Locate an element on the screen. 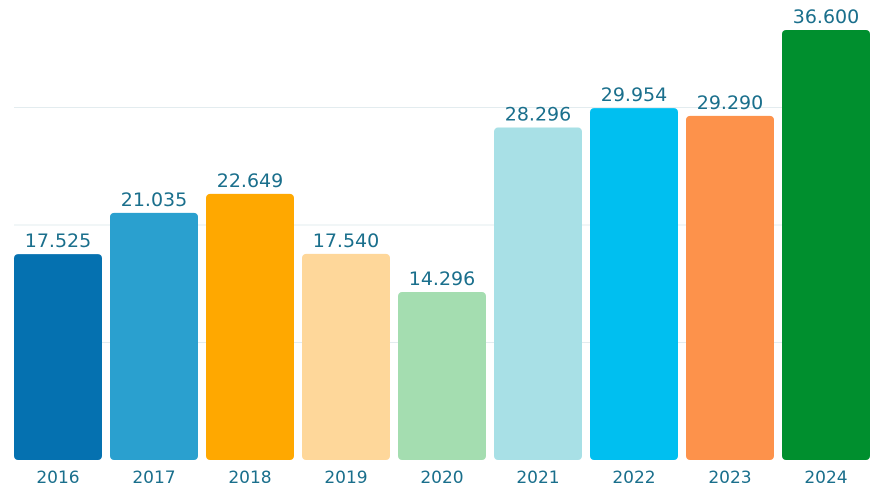 This screenshot has width=879, height=490. value-label-2021: 28.296 is located at coordinates (538, 115).